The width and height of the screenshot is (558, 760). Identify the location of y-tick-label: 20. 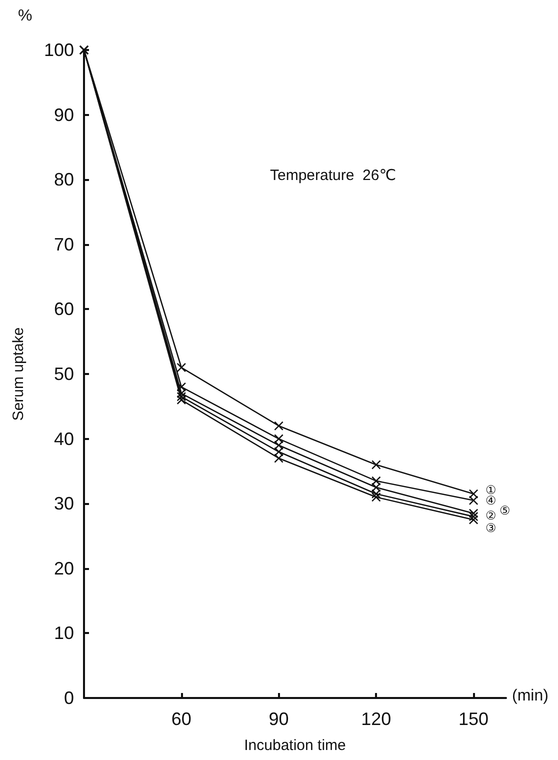
(64, 568).